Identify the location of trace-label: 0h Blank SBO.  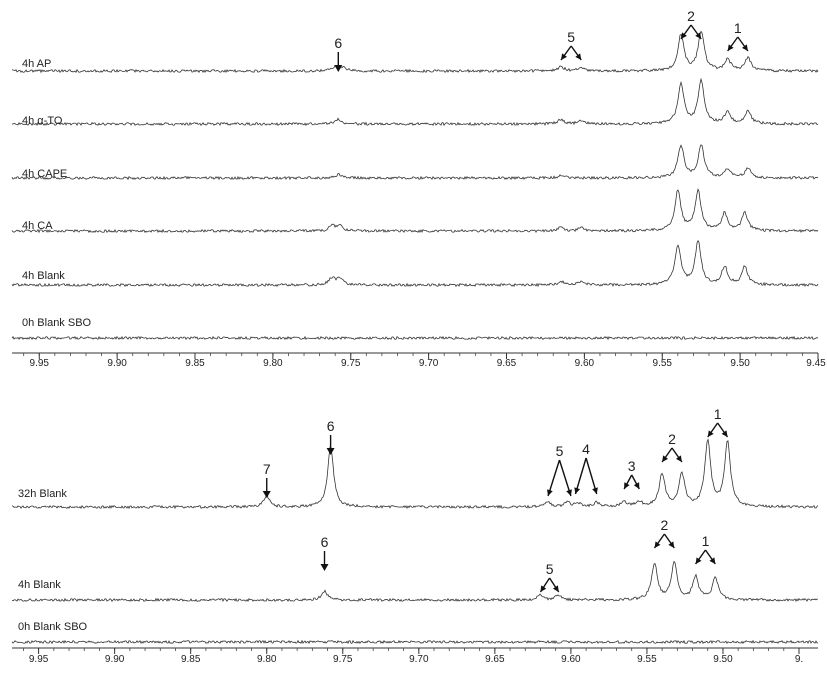
(57, 323).